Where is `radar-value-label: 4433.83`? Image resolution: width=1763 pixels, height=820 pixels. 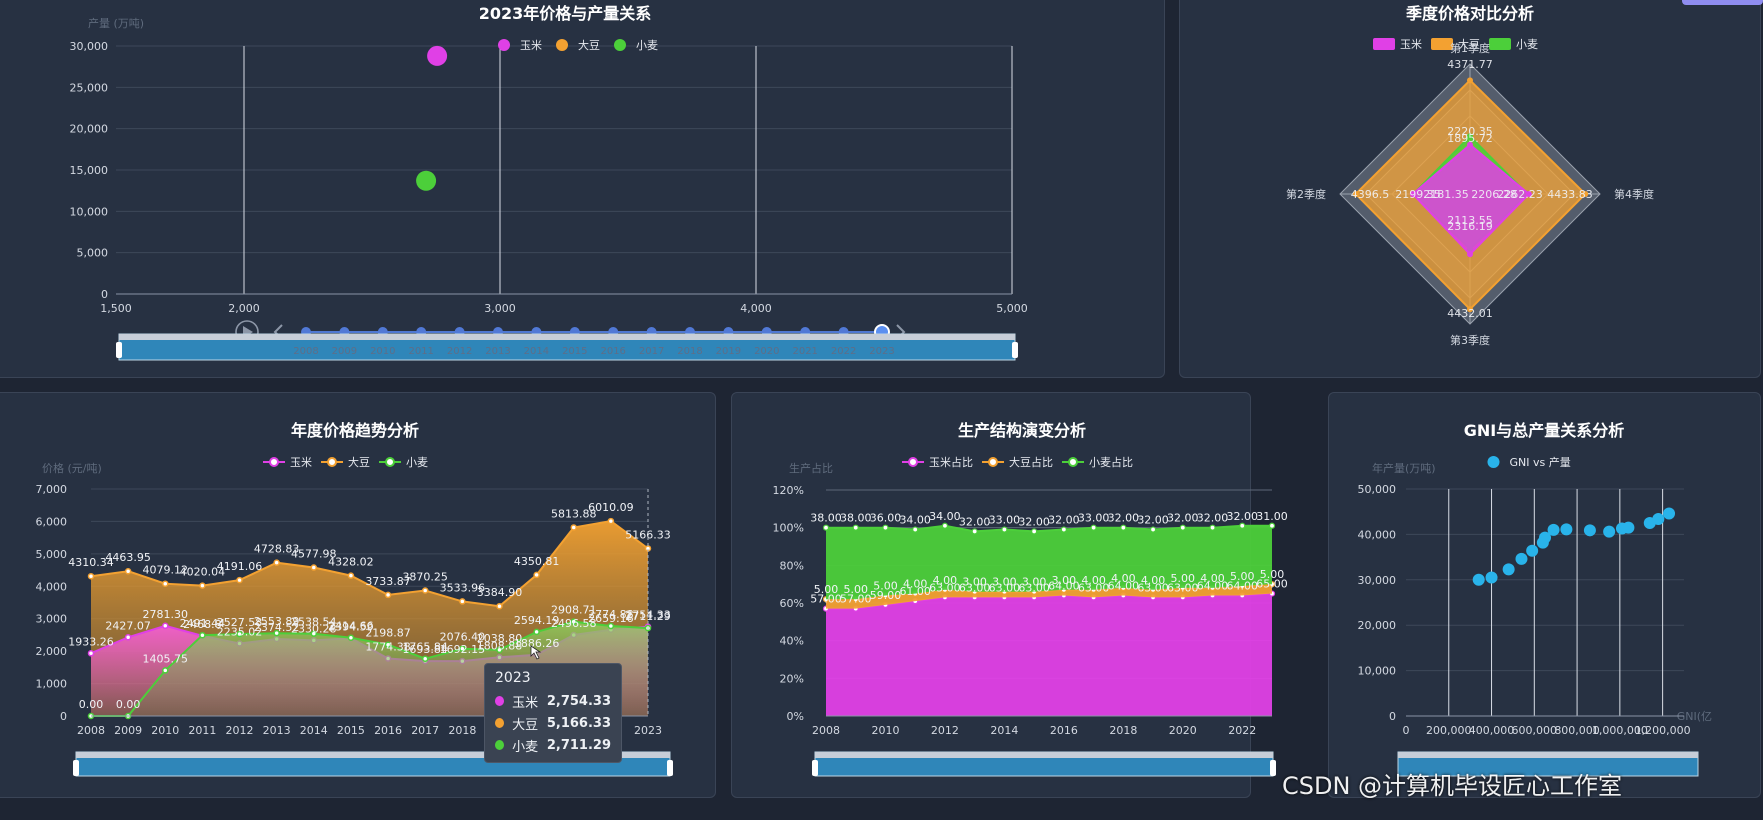 radar-value-label: 4433.83 is located at coordinates (1570, 194).